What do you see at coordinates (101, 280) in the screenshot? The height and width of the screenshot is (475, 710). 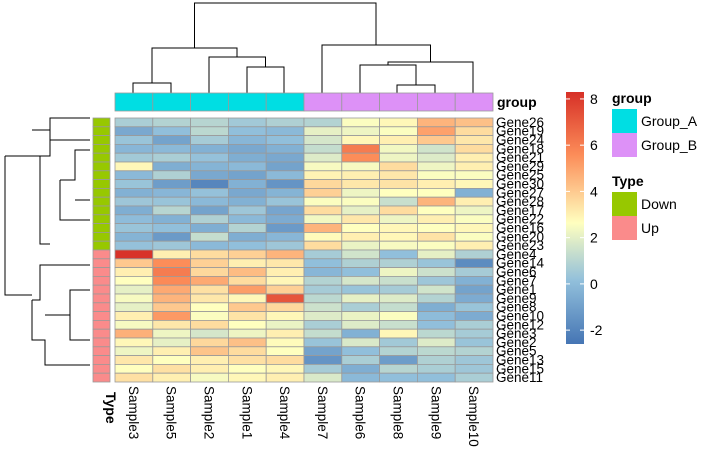 I see `row-annotation-cell-Gene7` at bounding box center [101, 280].